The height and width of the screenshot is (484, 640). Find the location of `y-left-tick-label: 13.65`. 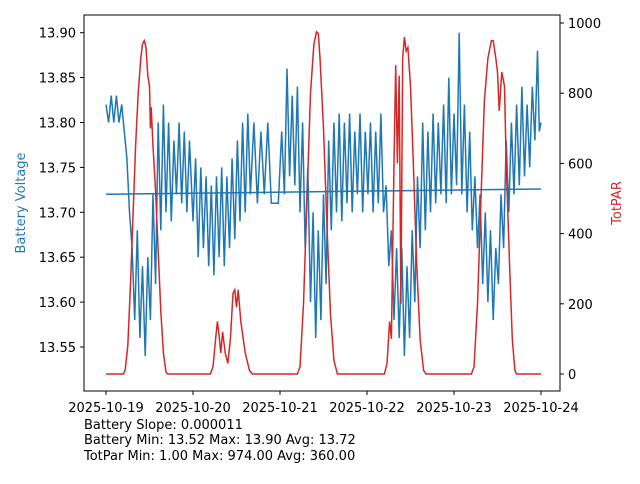

y-left-tick-label: 13.65 is located at coordinates (57, 258).